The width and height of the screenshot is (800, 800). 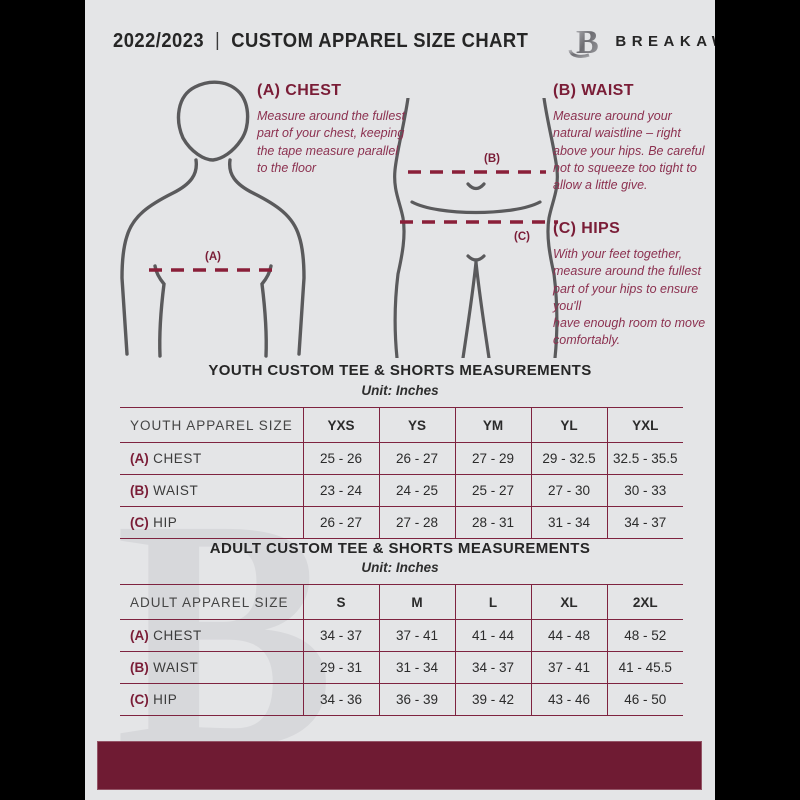 What do you see at coordinates (644, 425) in the screenshot?
I see `table-header-size: YXL` at bounding box center [644, 425].